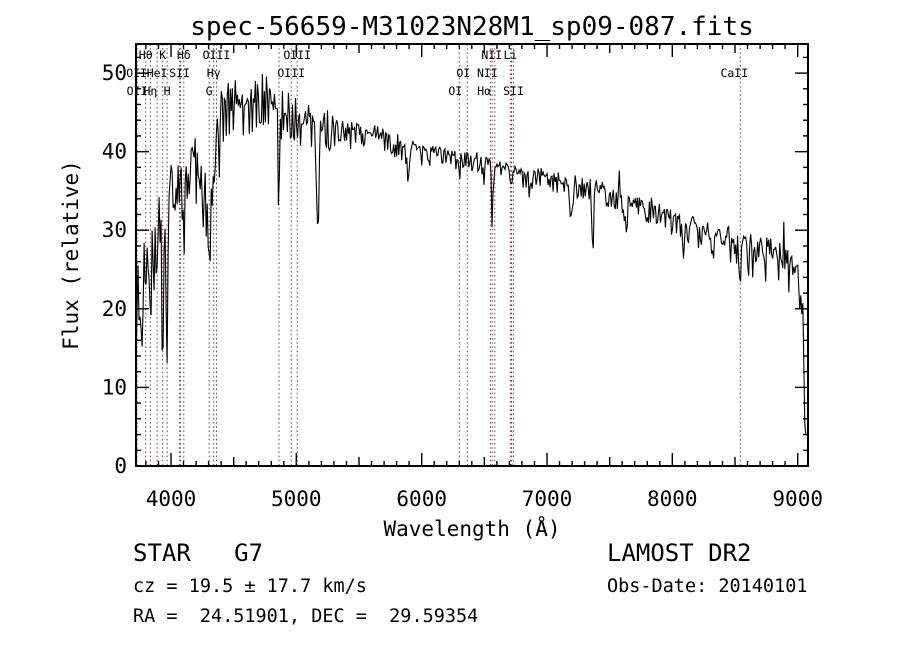  Describe the element at coordinates (146, 55) in the screenshot. I see `spectral-line-label: Hθ` at that location.